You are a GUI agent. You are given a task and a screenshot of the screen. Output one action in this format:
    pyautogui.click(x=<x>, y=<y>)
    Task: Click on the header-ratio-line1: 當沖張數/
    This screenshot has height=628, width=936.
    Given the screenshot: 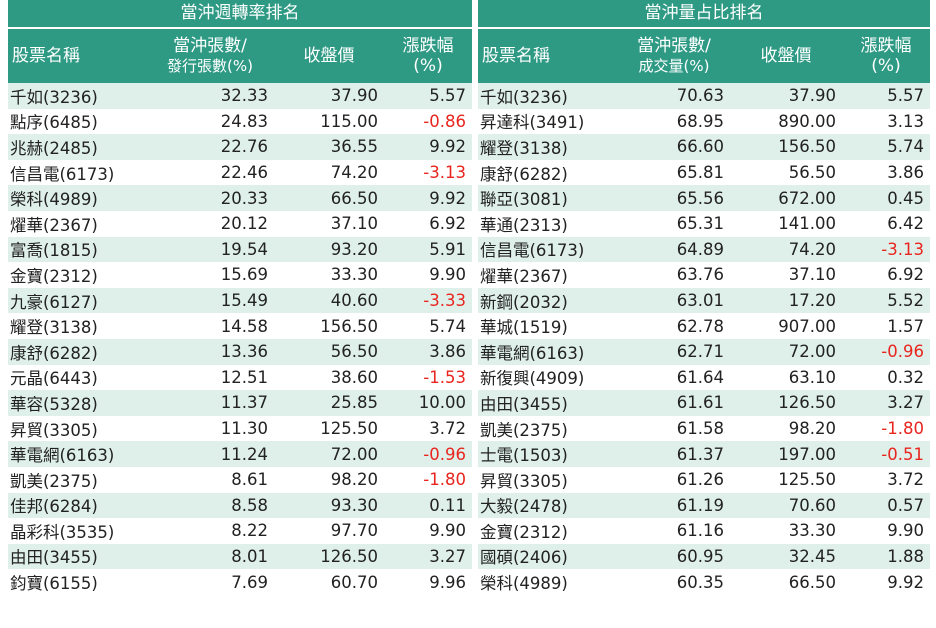 What is the action you would take?
    pyautogui.click(x=210, y=46)
    